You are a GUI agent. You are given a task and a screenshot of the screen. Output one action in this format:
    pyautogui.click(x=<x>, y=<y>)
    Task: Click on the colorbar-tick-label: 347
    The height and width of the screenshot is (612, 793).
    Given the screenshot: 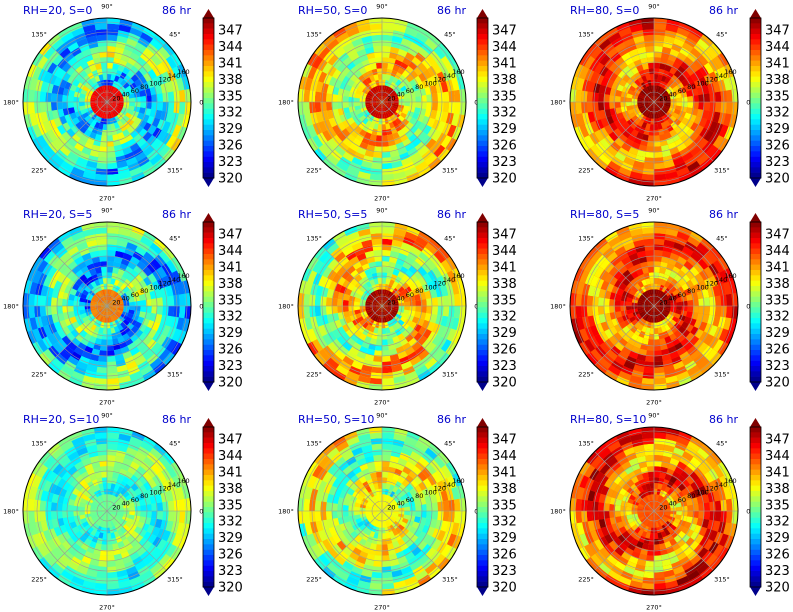 What is the action you would take?
    pyautogui.click(x=777, y=235)
    